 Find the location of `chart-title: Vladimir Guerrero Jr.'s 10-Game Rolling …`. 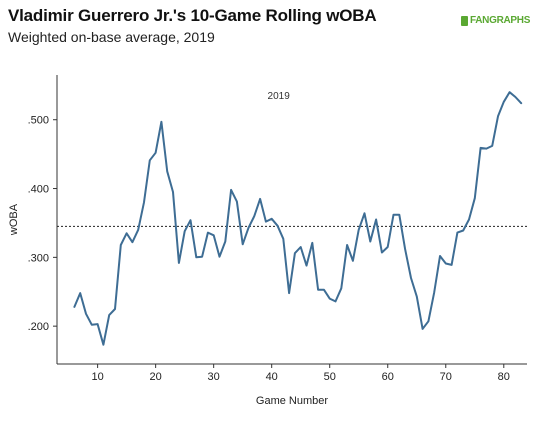

chart-title: Vladimir Guerrero Jr.'s 10-Game Rolling … is located at coordinates (192, 15).